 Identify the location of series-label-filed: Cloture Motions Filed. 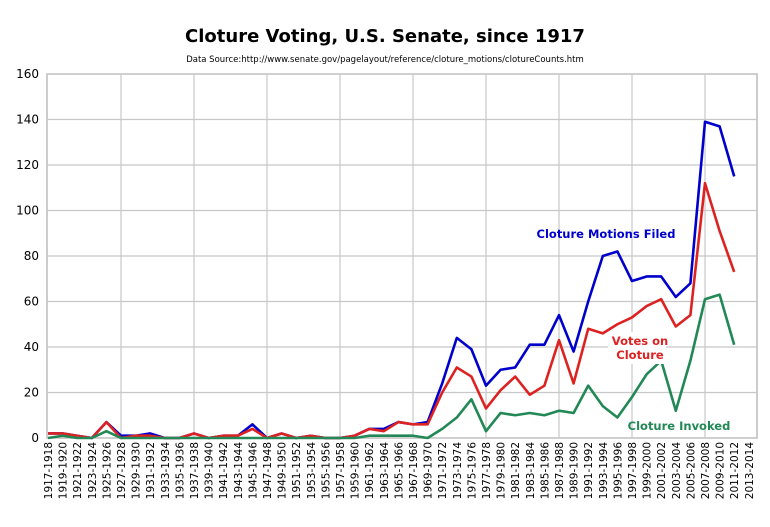
(606, 234).